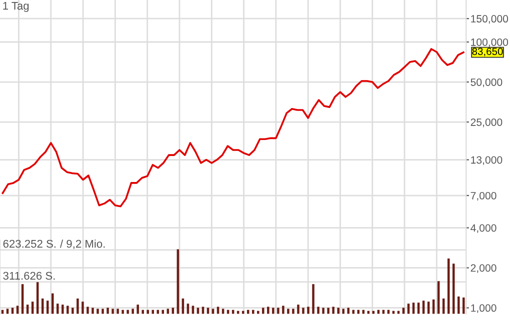 The height and width of the screenshot is (320, 510). Describe the element at coordinates (16, 7) in the screenshot. I see `chart-title: 1 Tag` at that location.